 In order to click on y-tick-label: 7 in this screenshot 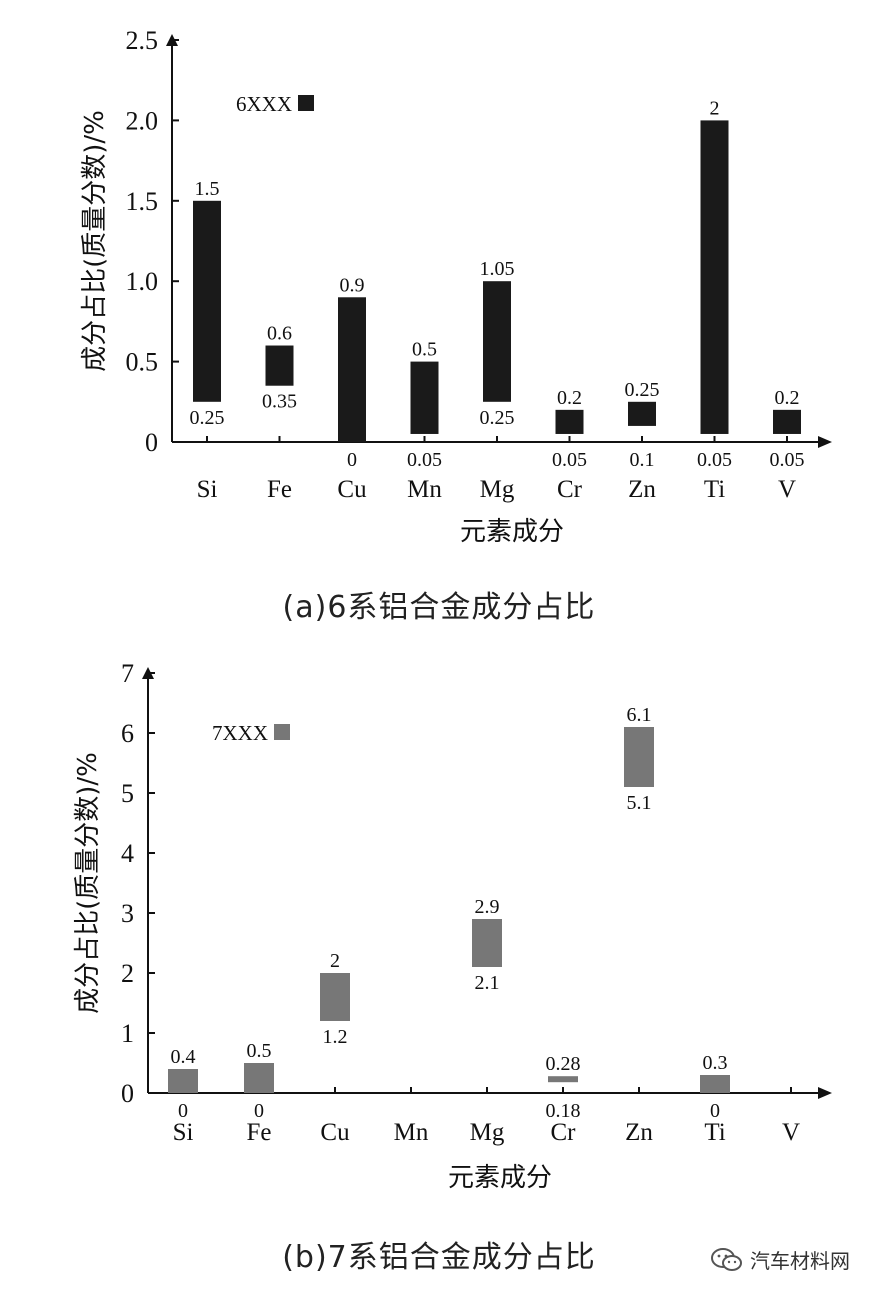, I will do `click(127, 673)`.